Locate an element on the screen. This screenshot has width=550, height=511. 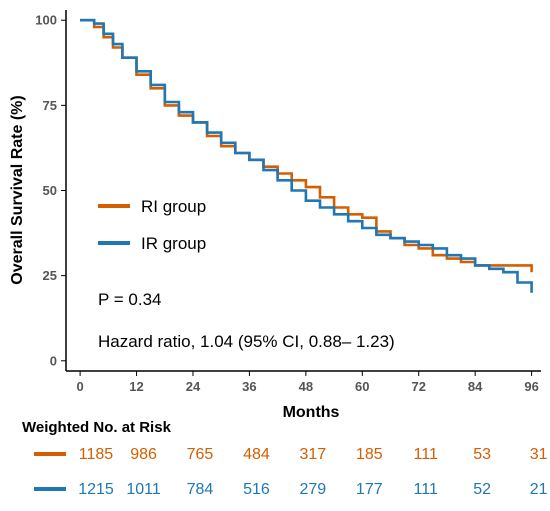
y-tick-label: 75 is located at coordinates (50, 105).